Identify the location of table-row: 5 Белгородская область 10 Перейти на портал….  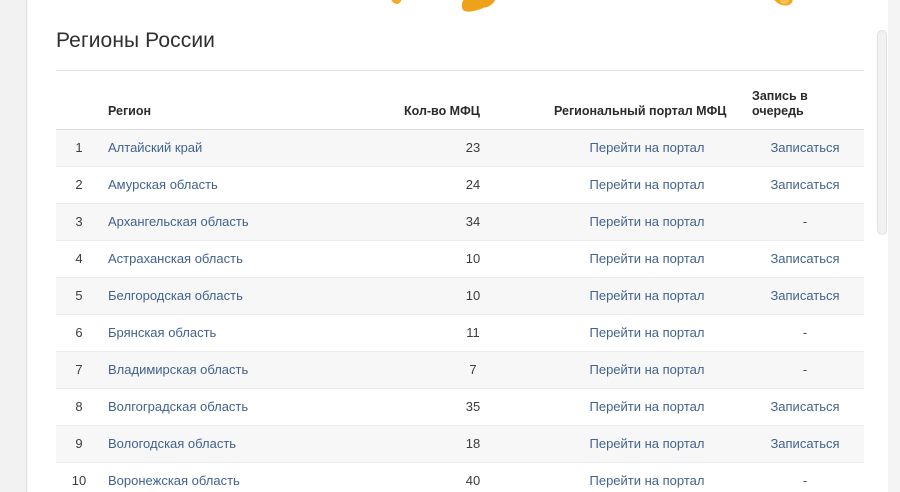
(460, 296).